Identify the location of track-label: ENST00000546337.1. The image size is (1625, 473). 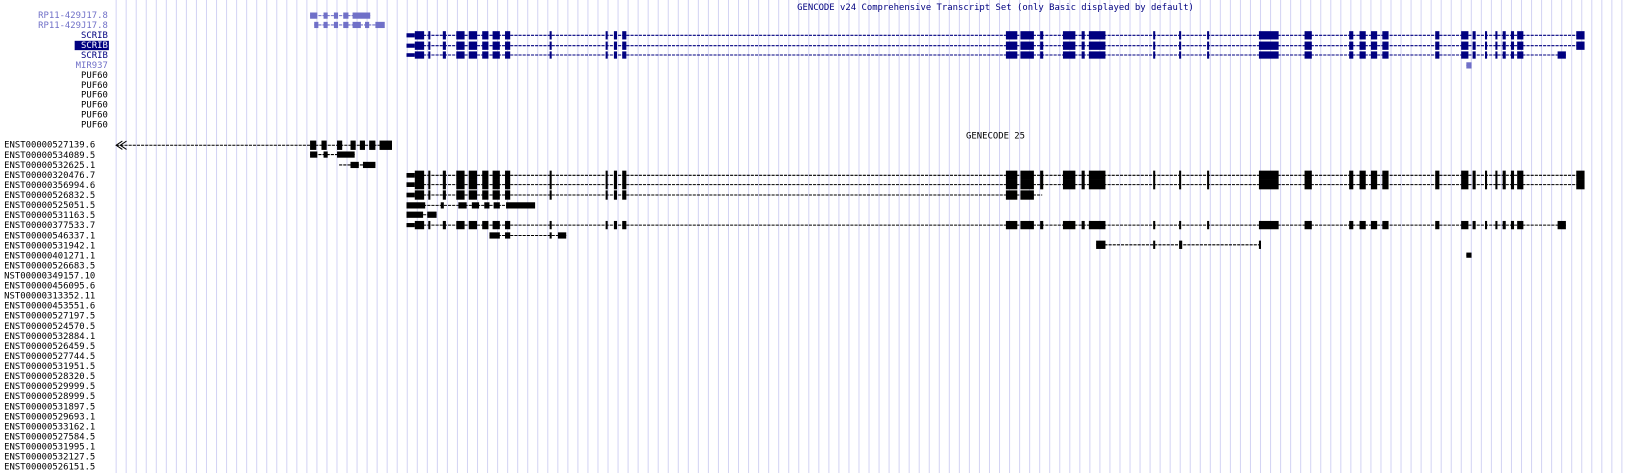
(49, 236).